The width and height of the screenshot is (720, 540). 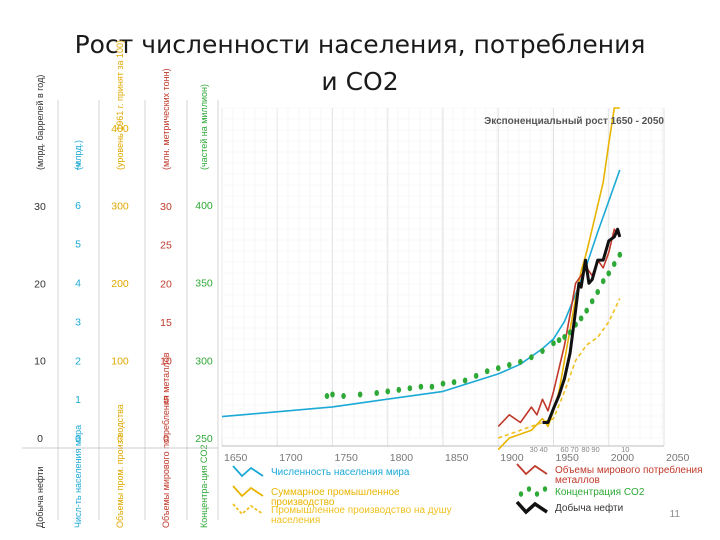 I want to click on legend-label: Численность населения мира, so click(x=340, y=472).